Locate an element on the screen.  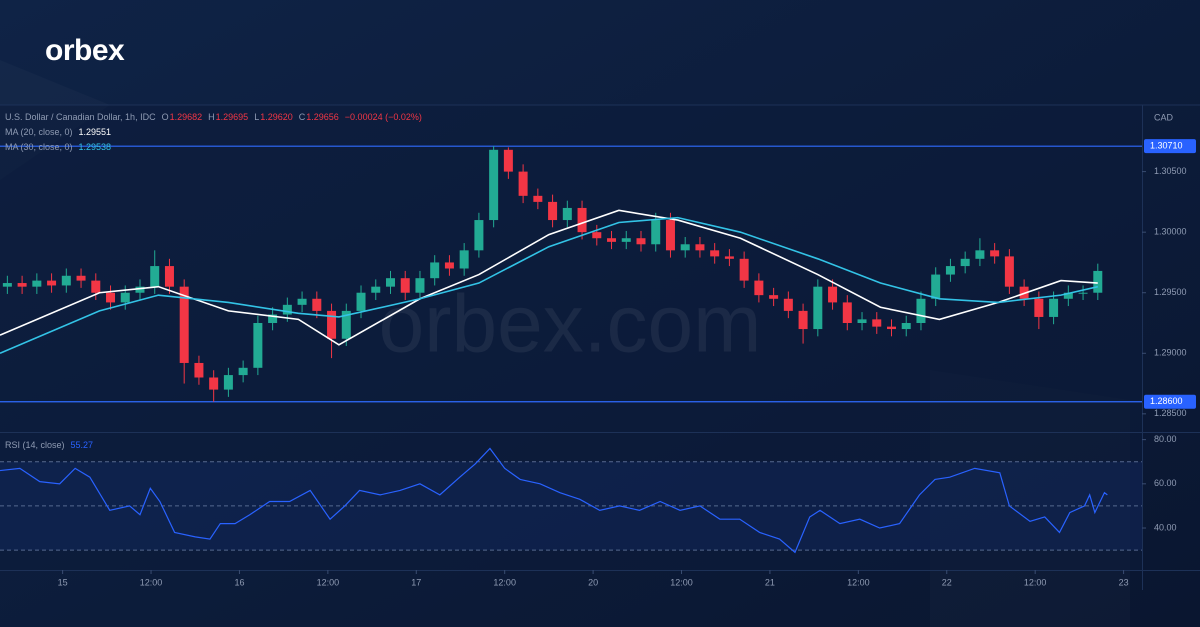
rsi-legend: RSI (14, close) 55.27 is located at coordinates (49, 445).